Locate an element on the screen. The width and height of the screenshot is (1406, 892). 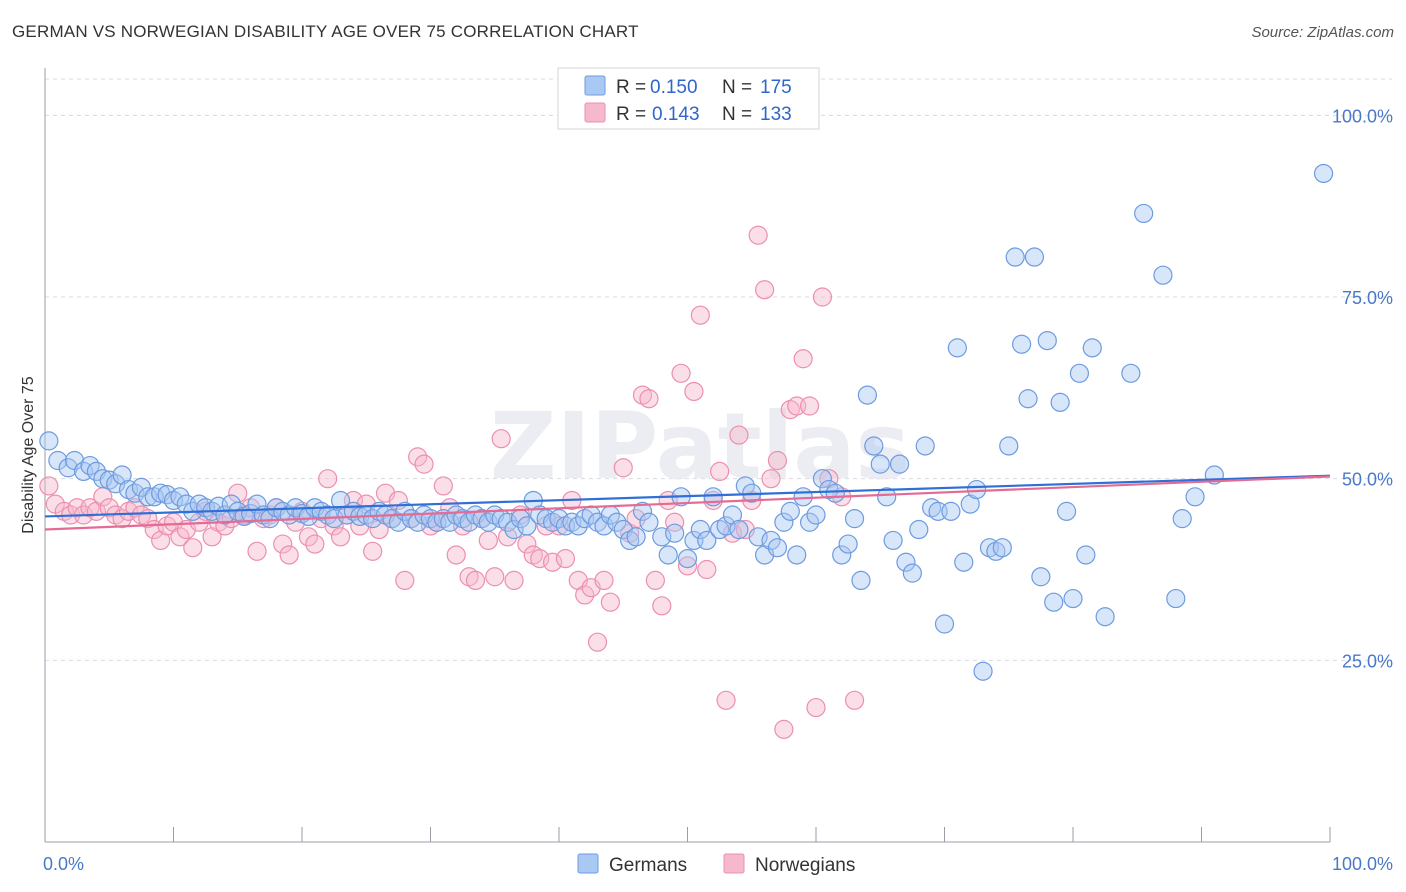
trend-line-norwegians is located at coordinates (687, 503).